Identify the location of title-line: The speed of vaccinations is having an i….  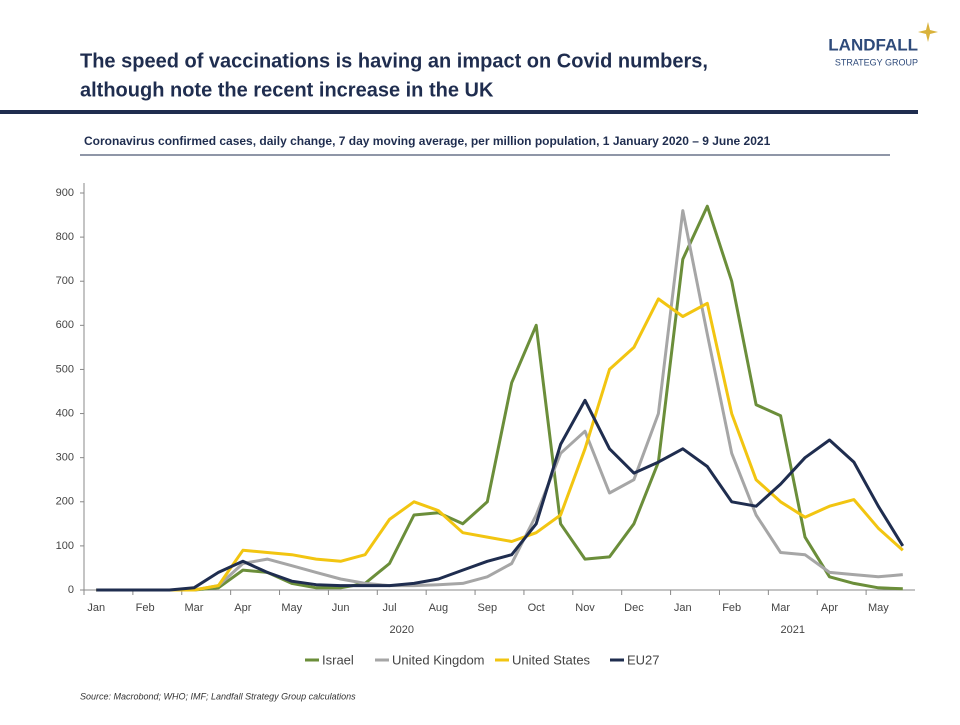
(394, 61).